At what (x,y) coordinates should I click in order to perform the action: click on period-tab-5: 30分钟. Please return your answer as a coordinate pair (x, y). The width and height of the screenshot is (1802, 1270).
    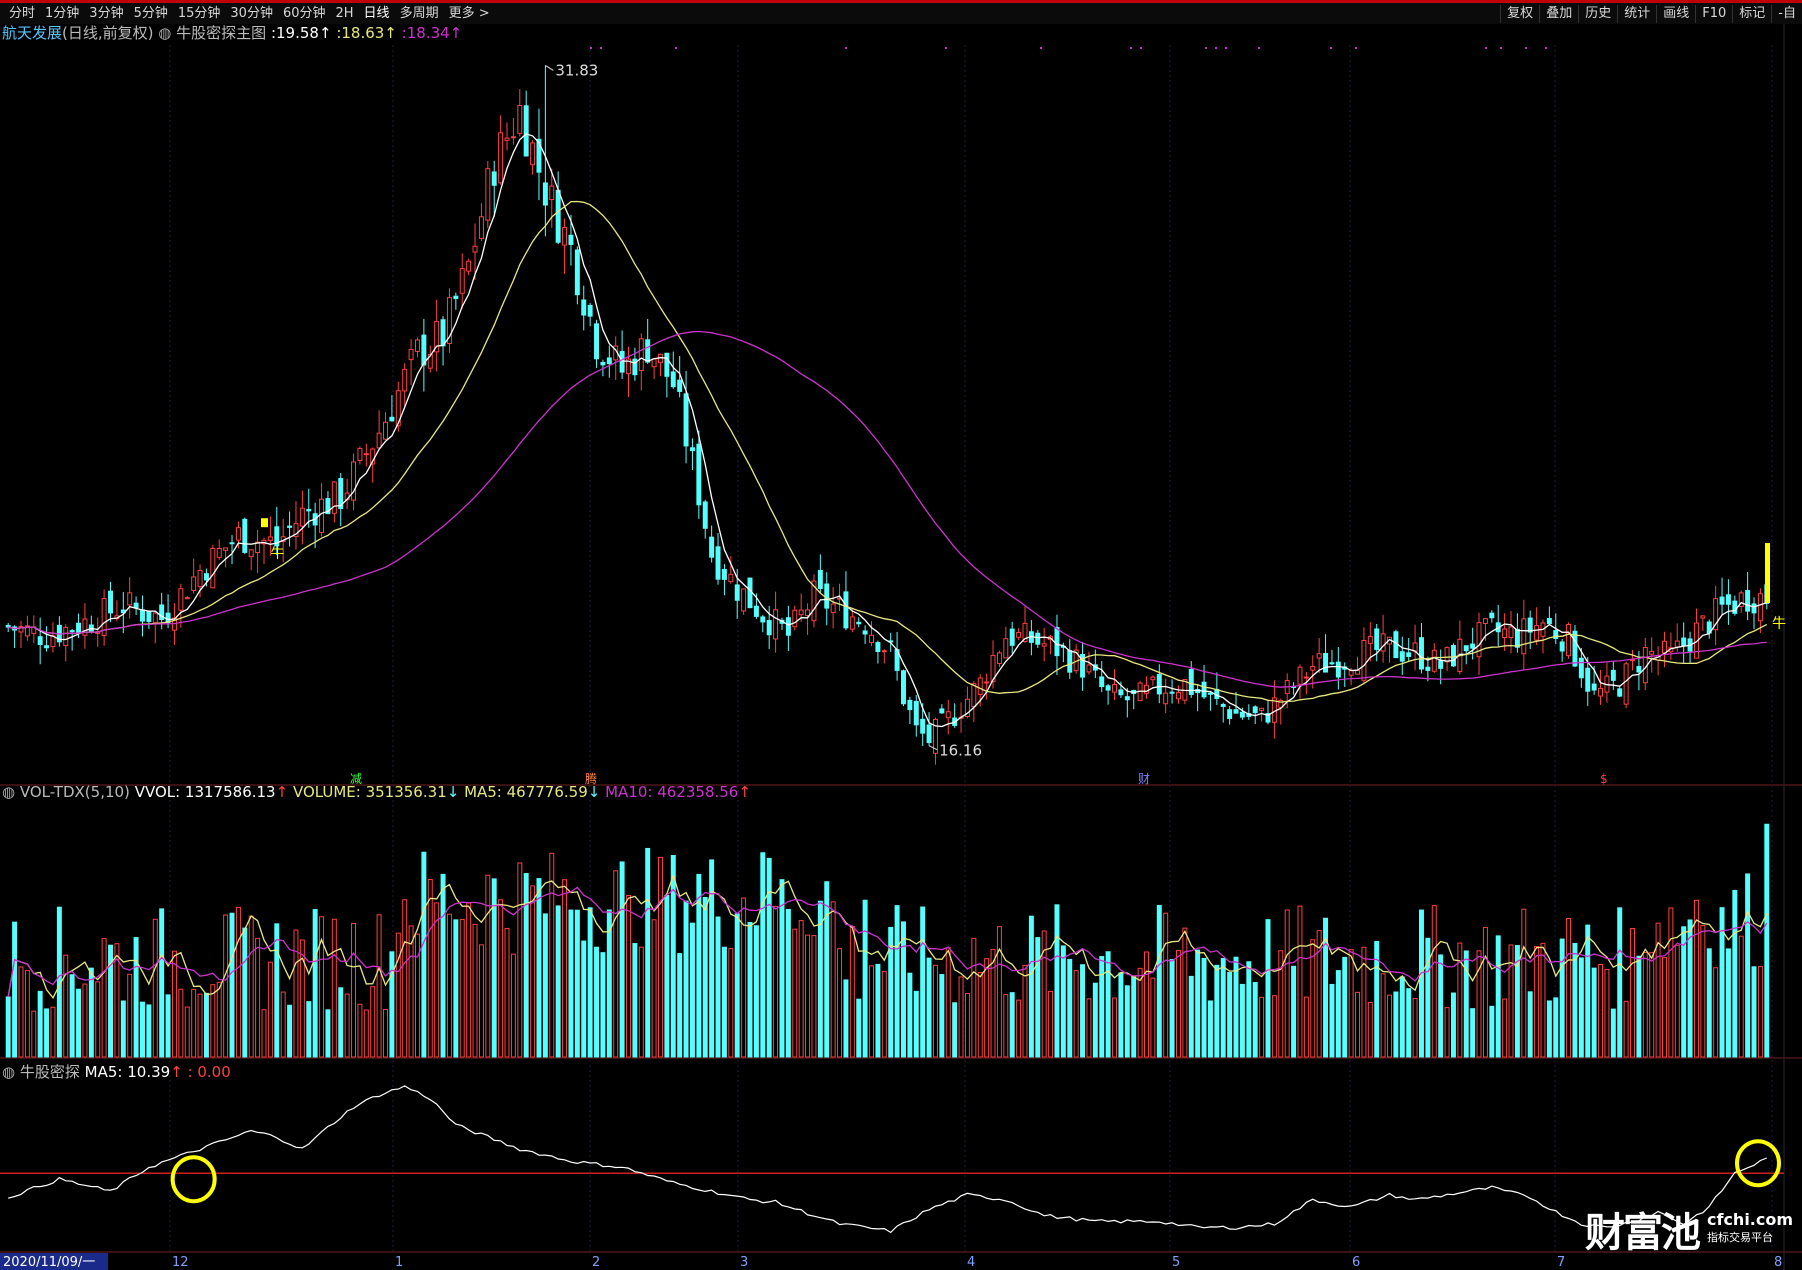
    Looking at the image, I should click on (251, 13).